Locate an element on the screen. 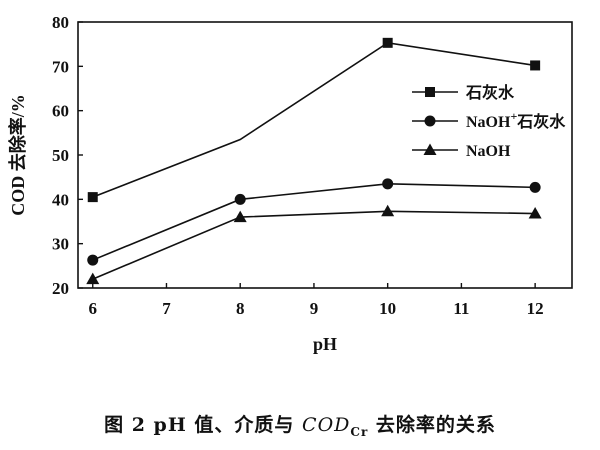  x-tick-label: 11 is located at coordinates (461, 308).